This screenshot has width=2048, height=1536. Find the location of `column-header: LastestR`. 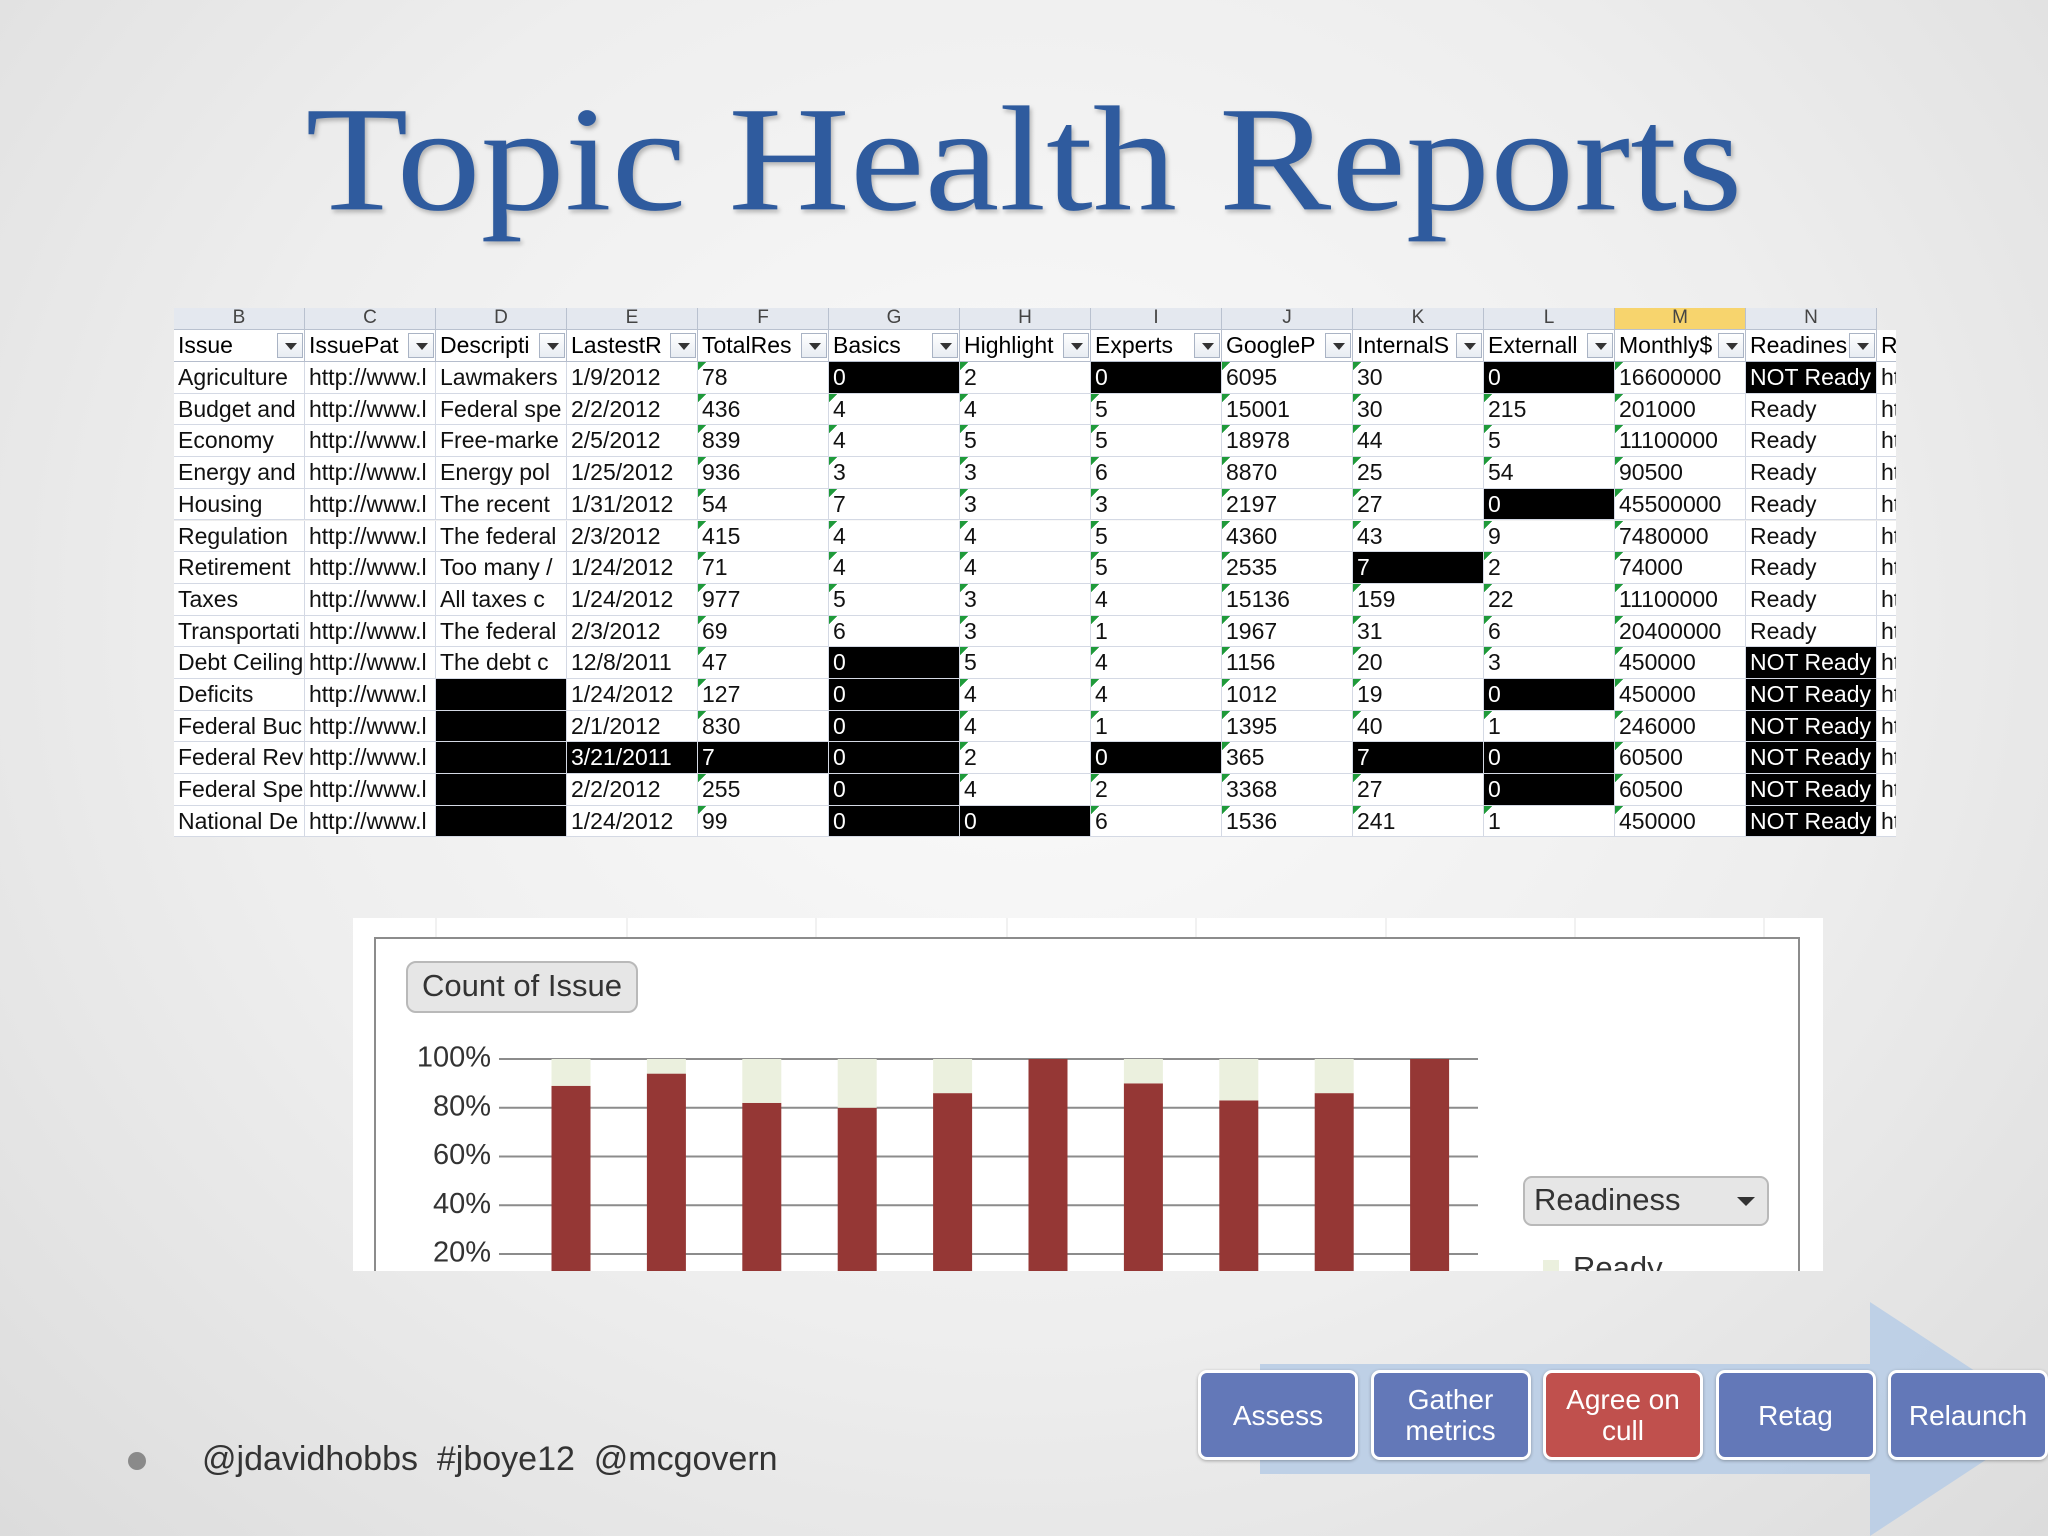

column-header: LastestR is located at coordinates (632, 346).